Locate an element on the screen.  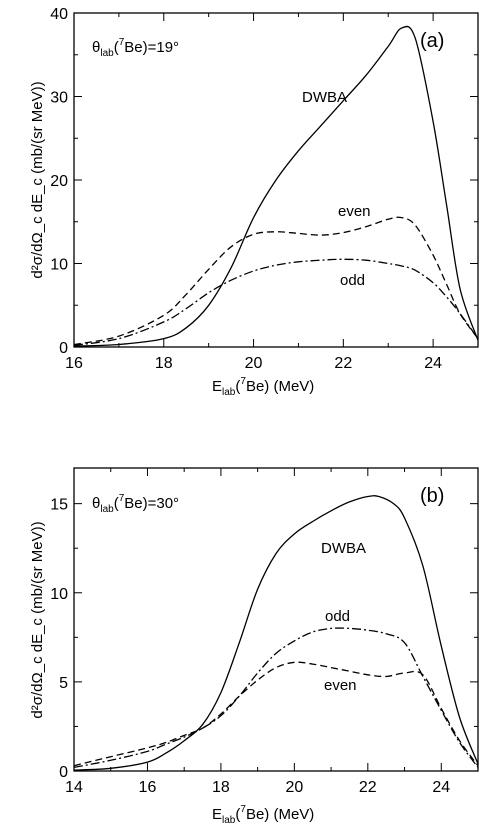
x-tick-label: 14 is located at coordinates (74, 787).